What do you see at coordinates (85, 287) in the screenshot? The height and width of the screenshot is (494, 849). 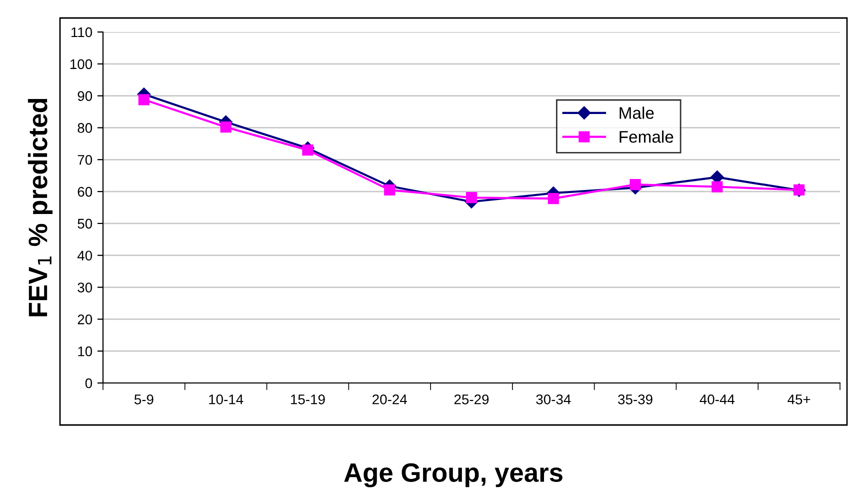 I see `y-tick-label: 30` at bounding box center [85, 287].